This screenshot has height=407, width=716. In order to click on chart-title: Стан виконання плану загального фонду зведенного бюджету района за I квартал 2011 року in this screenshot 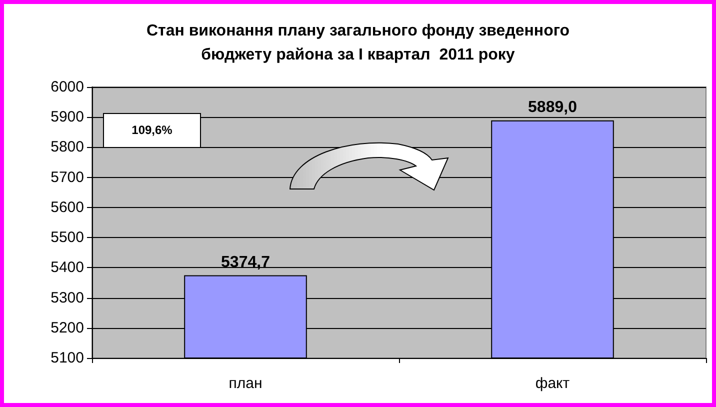, I will do `click(358, 43)`.